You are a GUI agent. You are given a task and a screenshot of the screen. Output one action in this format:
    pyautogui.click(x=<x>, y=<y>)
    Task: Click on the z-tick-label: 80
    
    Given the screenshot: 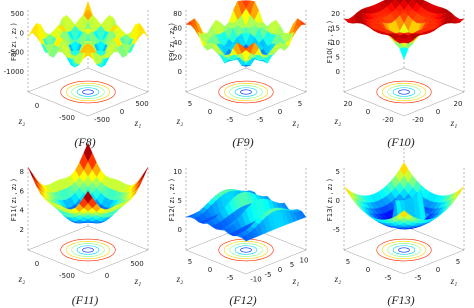 What is the action you would take?
    pyautogui.click(x=177, y=14)
    